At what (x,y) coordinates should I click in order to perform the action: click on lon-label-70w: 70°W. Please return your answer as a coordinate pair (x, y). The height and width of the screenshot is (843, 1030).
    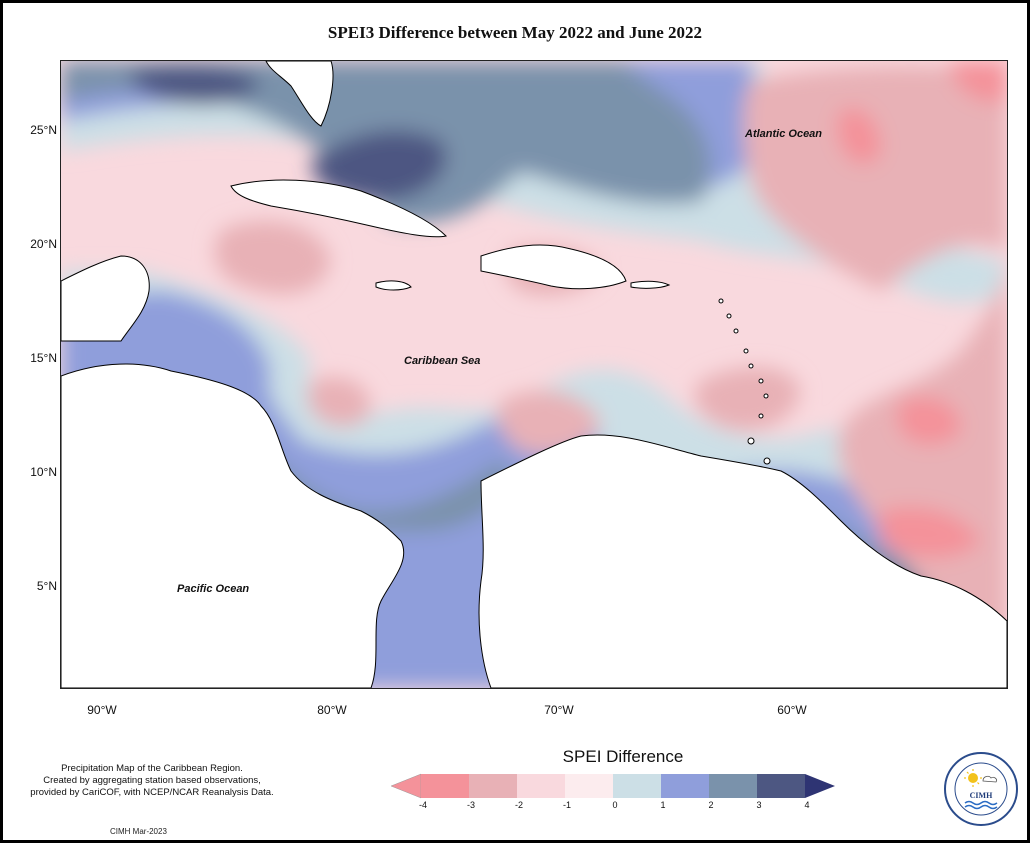
    Looking at the image, I should click on (559, 710).